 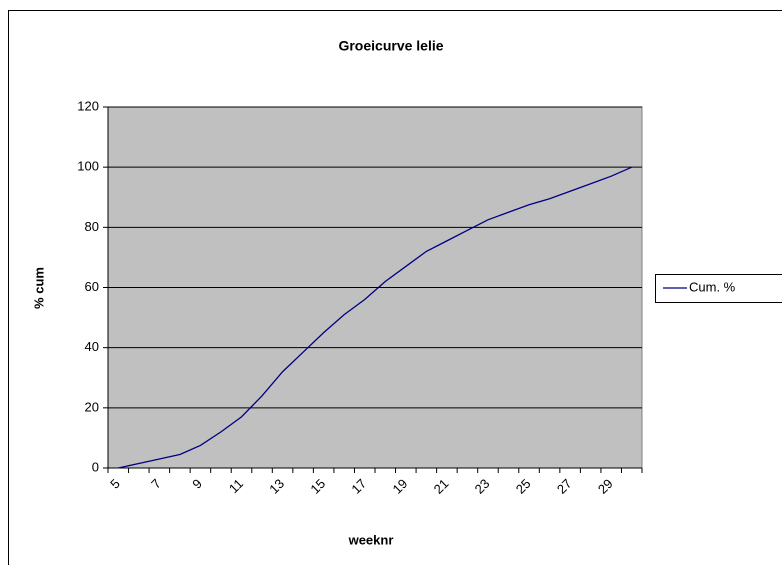 What do you see at coordinates (371, 539) in the screenshot?
I see `x-axis-label: weeknr` at bounding box center [371, 539].